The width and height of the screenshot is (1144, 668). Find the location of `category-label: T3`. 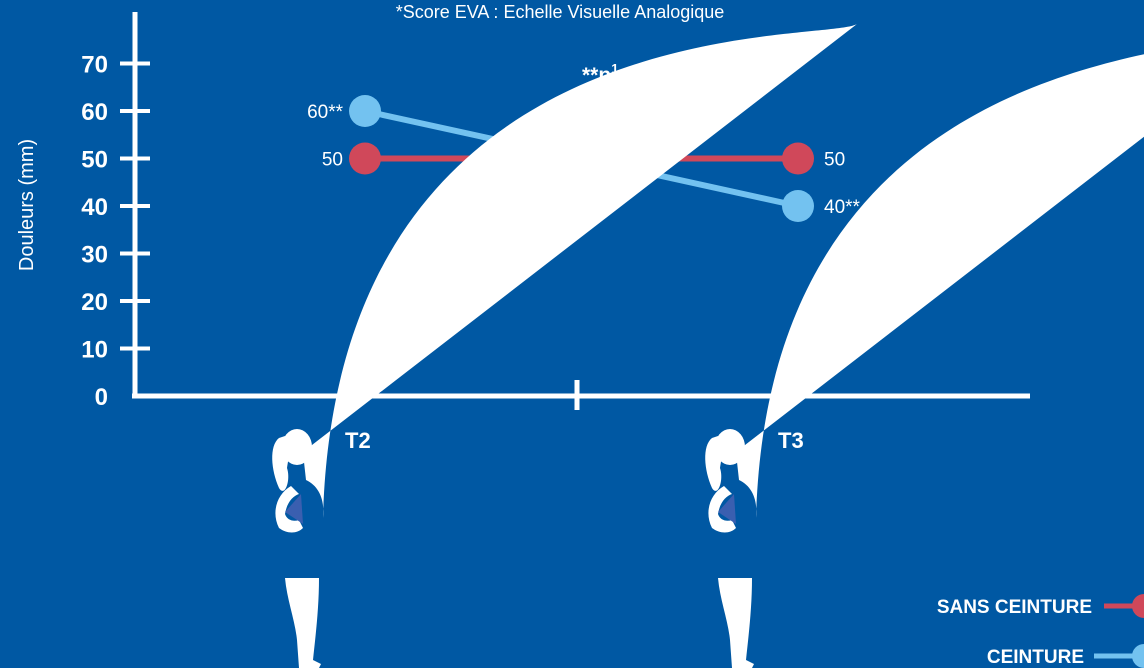

category-label: T3 is located at coordinates (791, 440).